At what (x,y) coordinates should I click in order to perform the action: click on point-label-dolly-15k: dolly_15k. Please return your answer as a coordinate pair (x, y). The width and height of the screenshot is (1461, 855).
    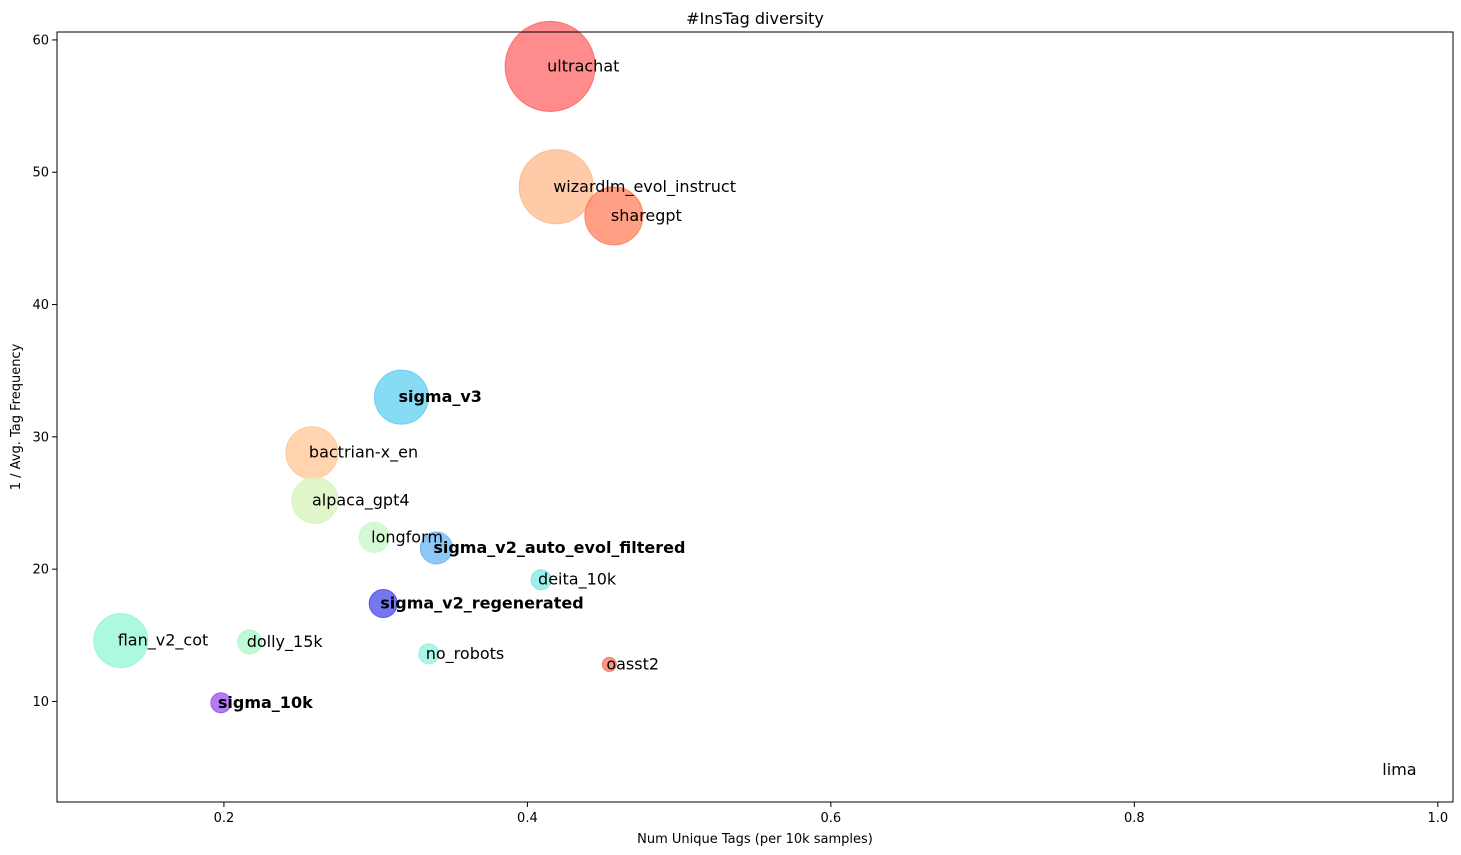
    Looking at the image, I should click on (285, 642).